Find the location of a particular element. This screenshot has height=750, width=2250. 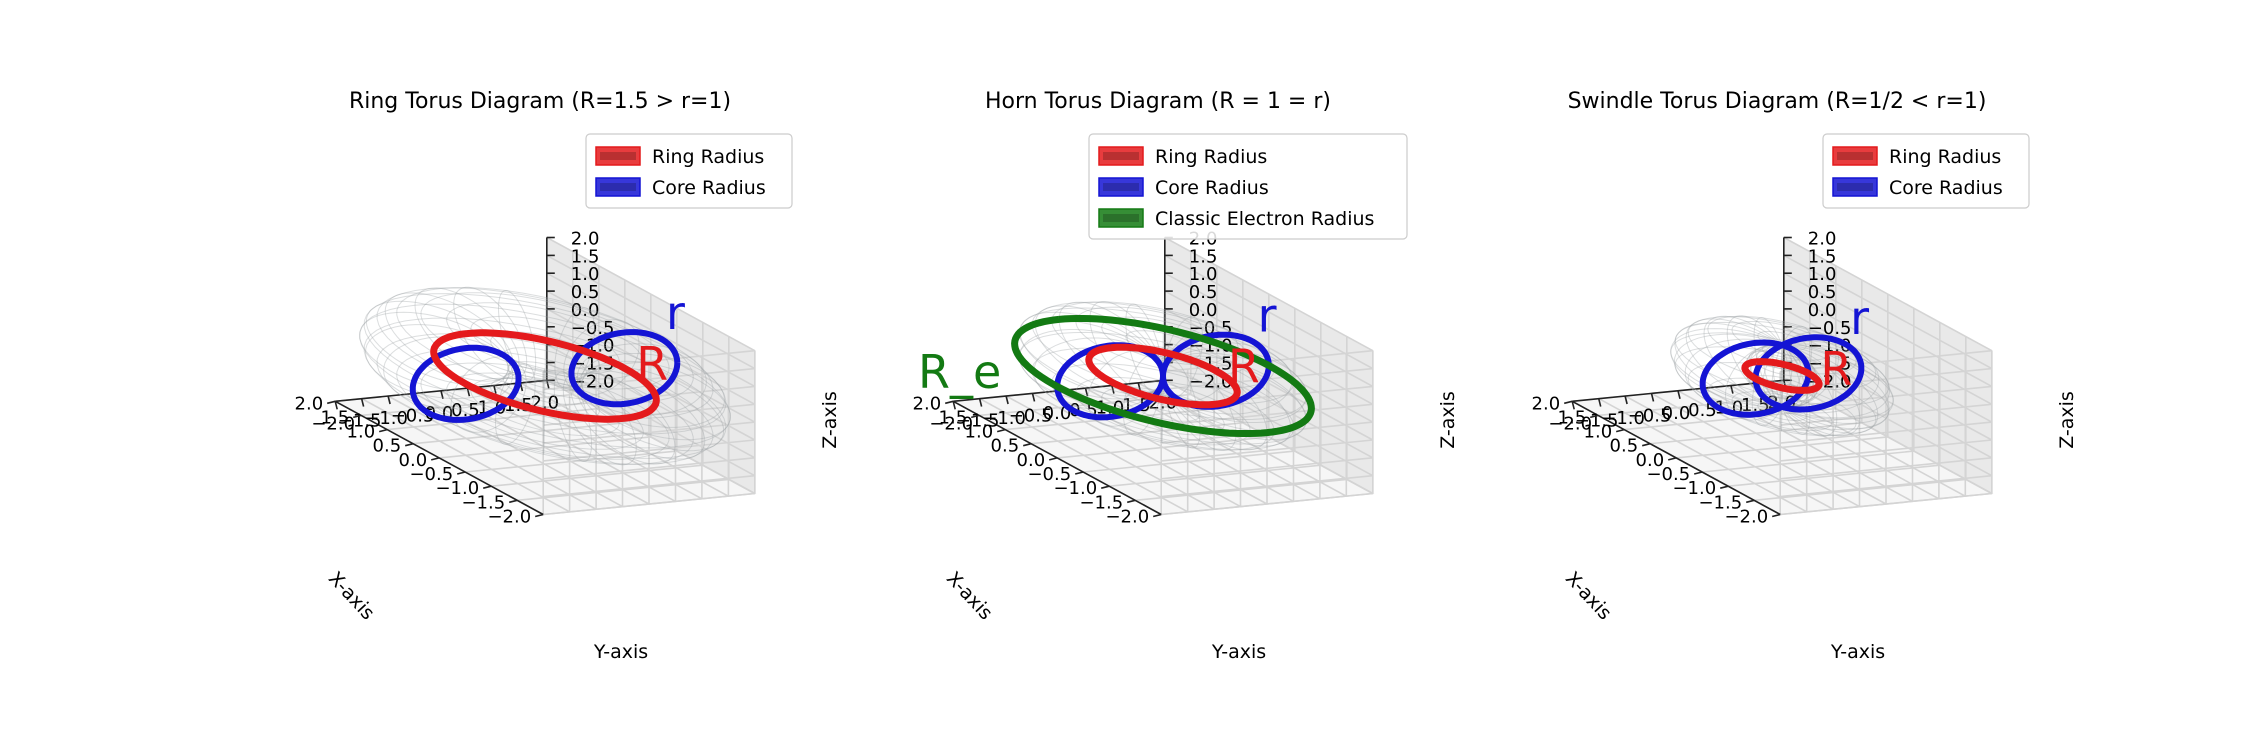

gridlines is located at coordinates (1782, 376).